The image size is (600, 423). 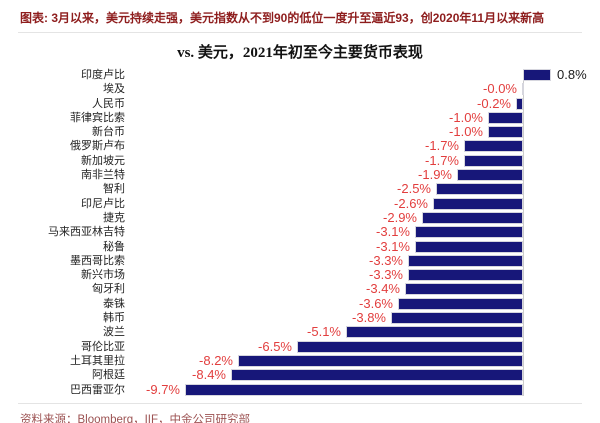 I want to click on chart-row: 埃及 -0.0%, so click(x=300, y=89).